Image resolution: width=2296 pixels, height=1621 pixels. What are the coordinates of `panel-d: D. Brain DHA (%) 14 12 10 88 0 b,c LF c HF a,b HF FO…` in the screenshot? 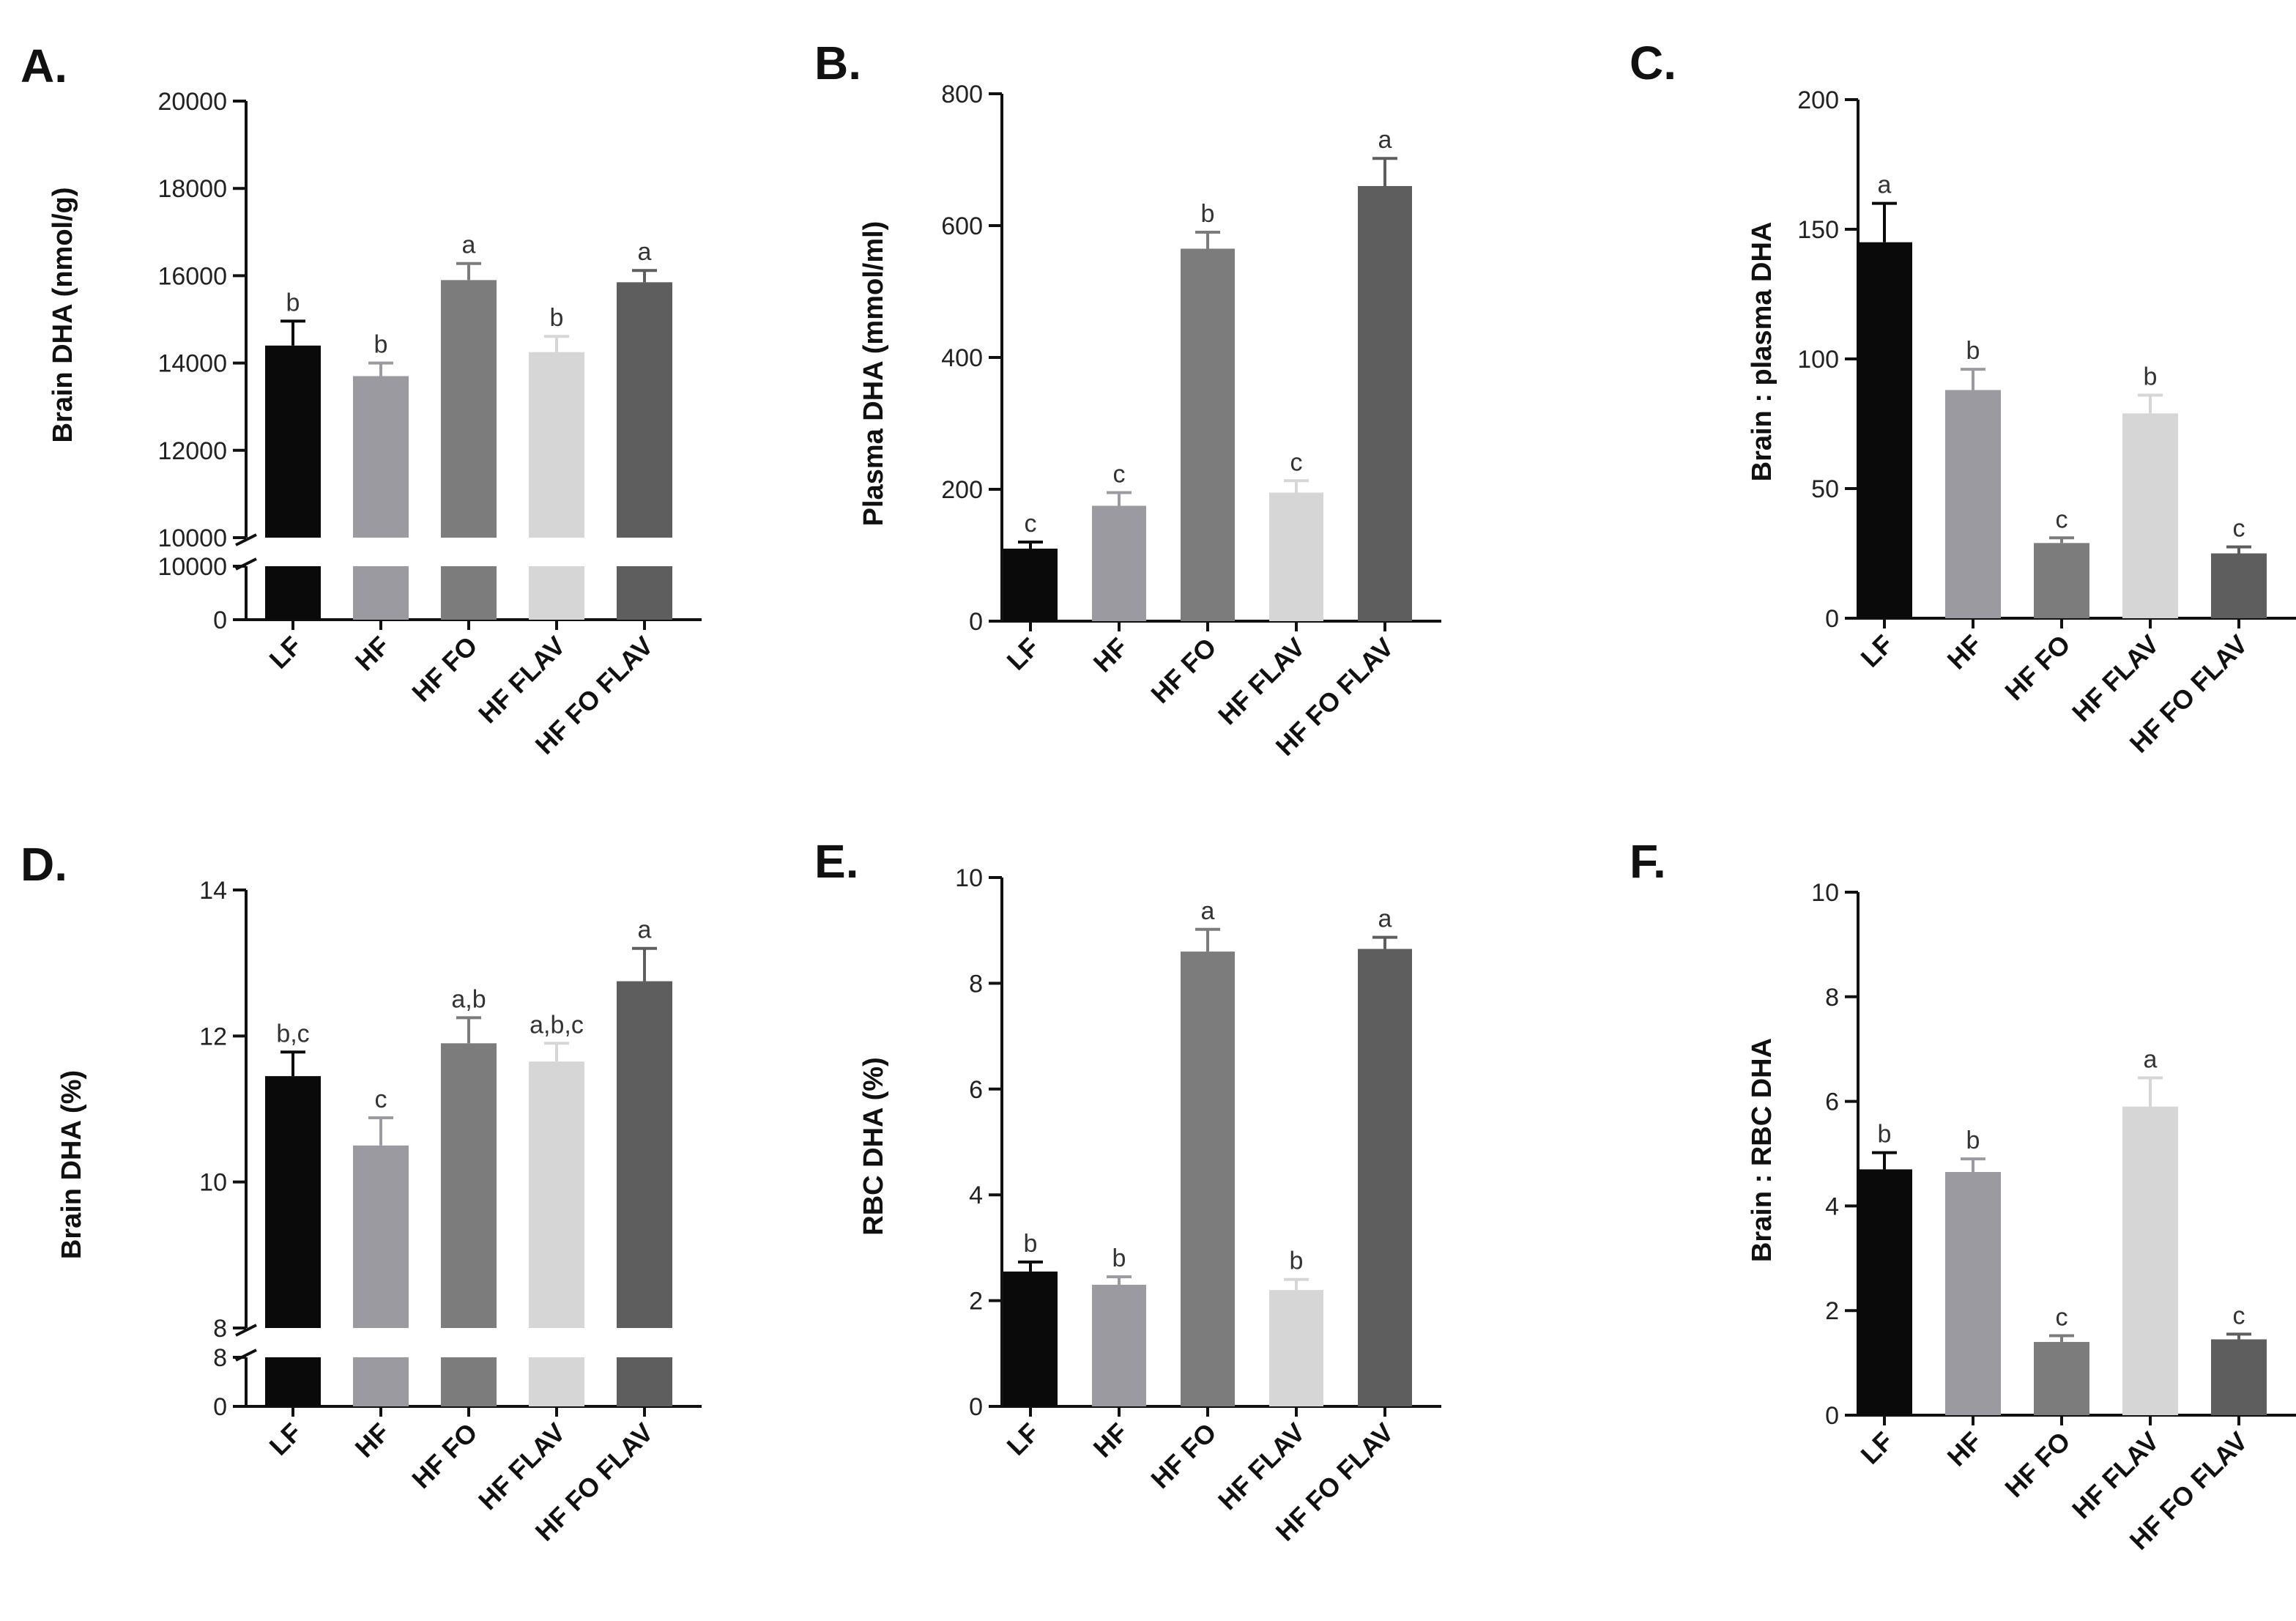 It's located at (361, 1192).